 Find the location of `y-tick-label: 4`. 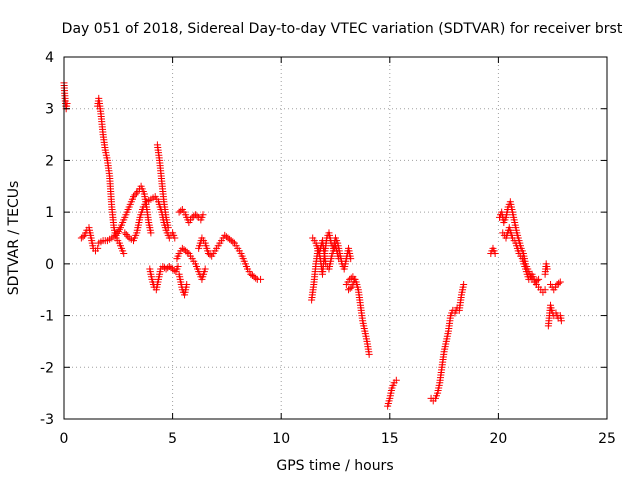

y-tick-label: 4 is located at coordinates (49, 58).